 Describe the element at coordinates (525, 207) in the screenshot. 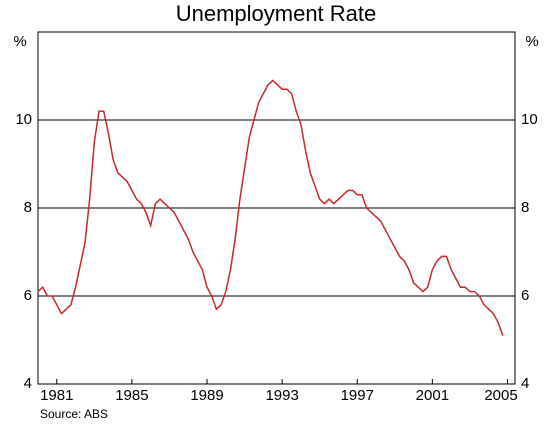

I see `y-tick-label-right: 8` at that location.